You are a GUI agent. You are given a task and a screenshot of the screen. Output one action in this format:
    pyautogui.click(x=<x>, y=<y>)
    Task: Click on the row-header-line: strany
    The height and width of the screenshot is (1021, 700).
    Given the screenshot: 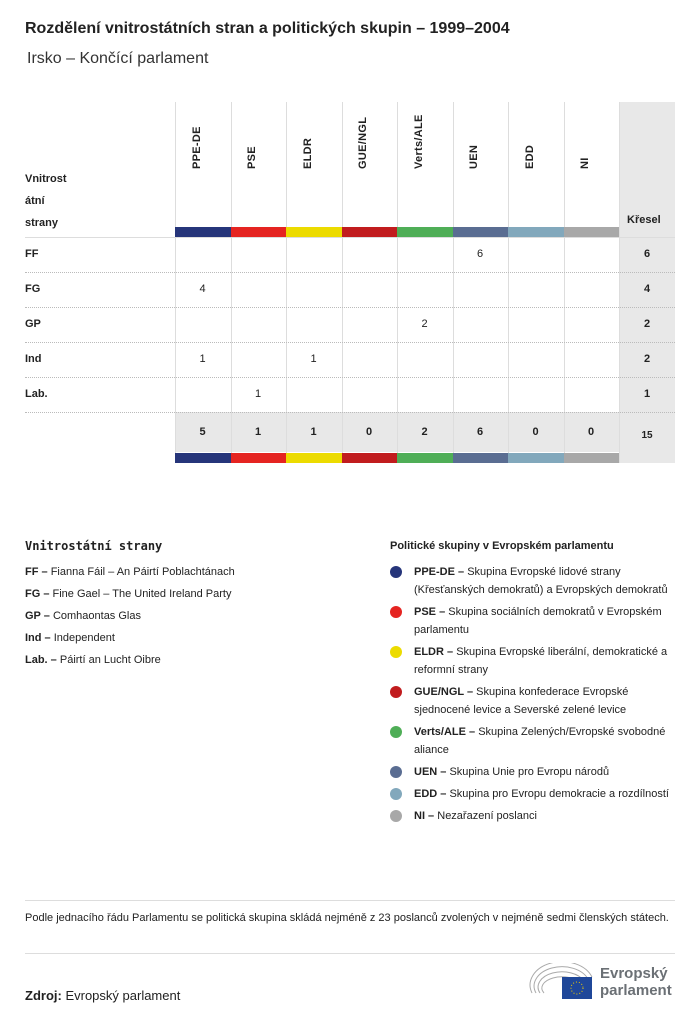 What is the action you would take?
    pyautogui.click(x=42, y=223)
    